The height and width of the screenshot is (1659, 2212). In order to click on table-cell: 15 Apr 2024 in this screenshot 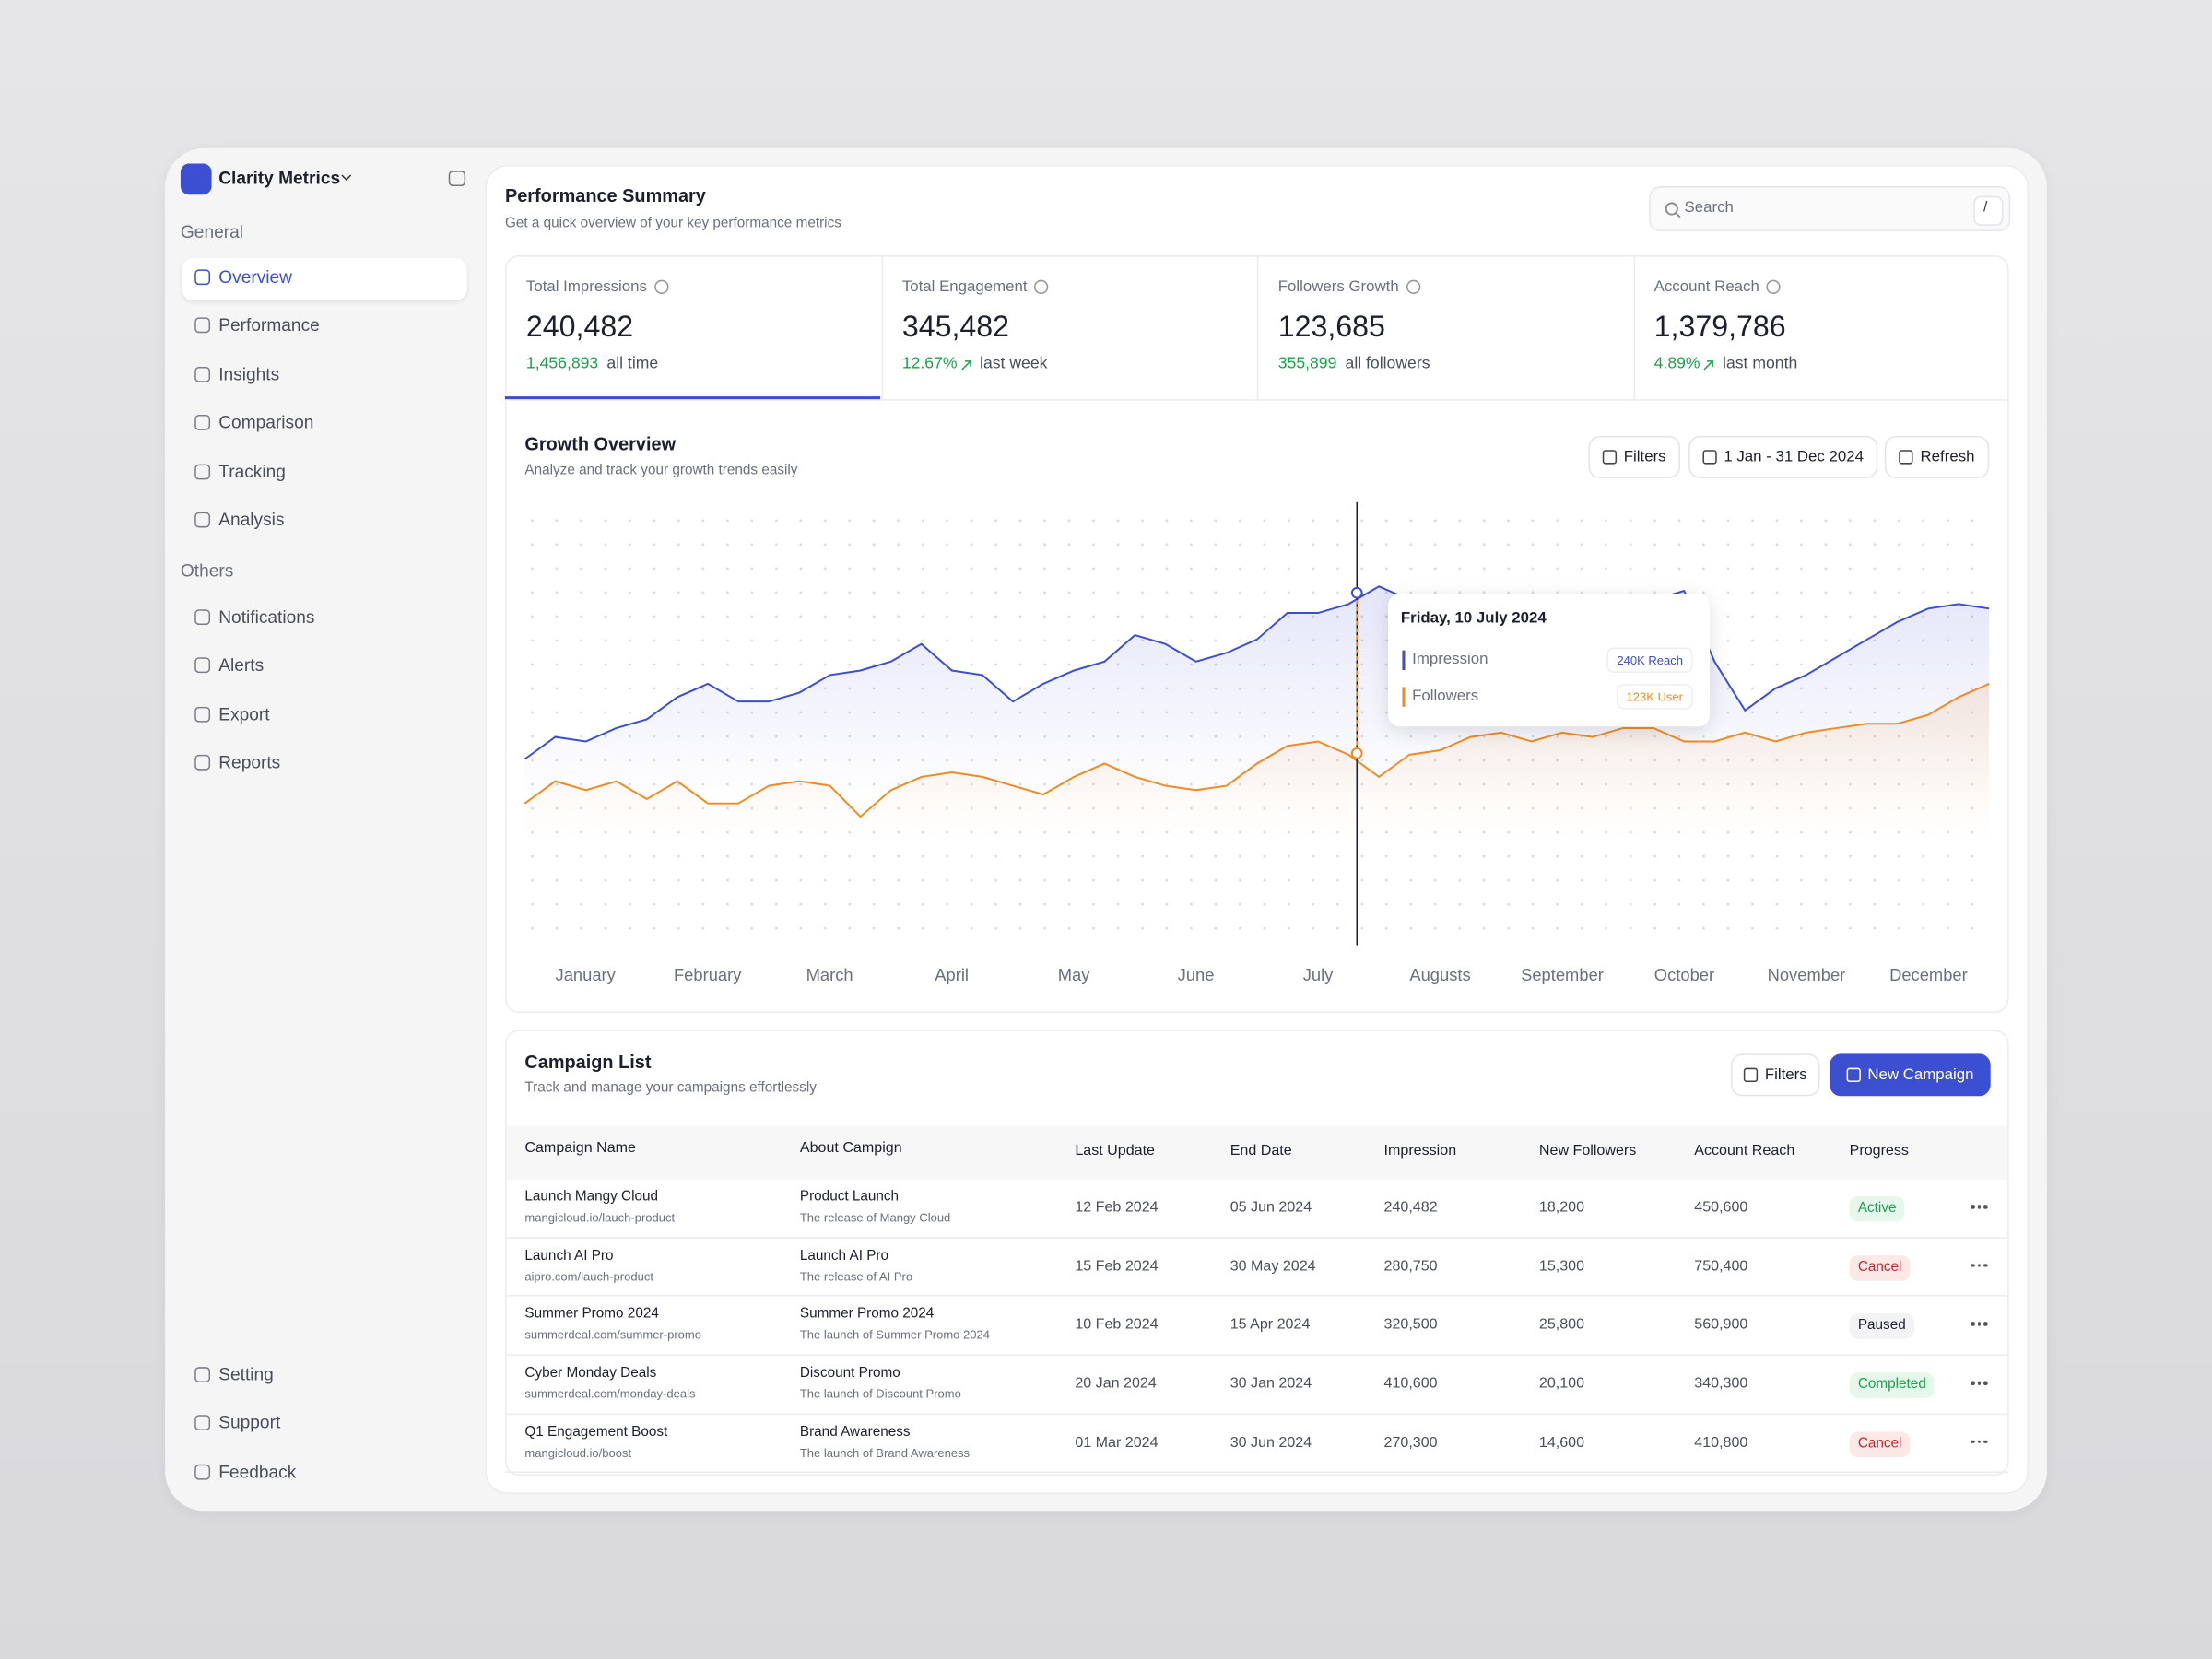, I will do `click(1270, 1325)`.